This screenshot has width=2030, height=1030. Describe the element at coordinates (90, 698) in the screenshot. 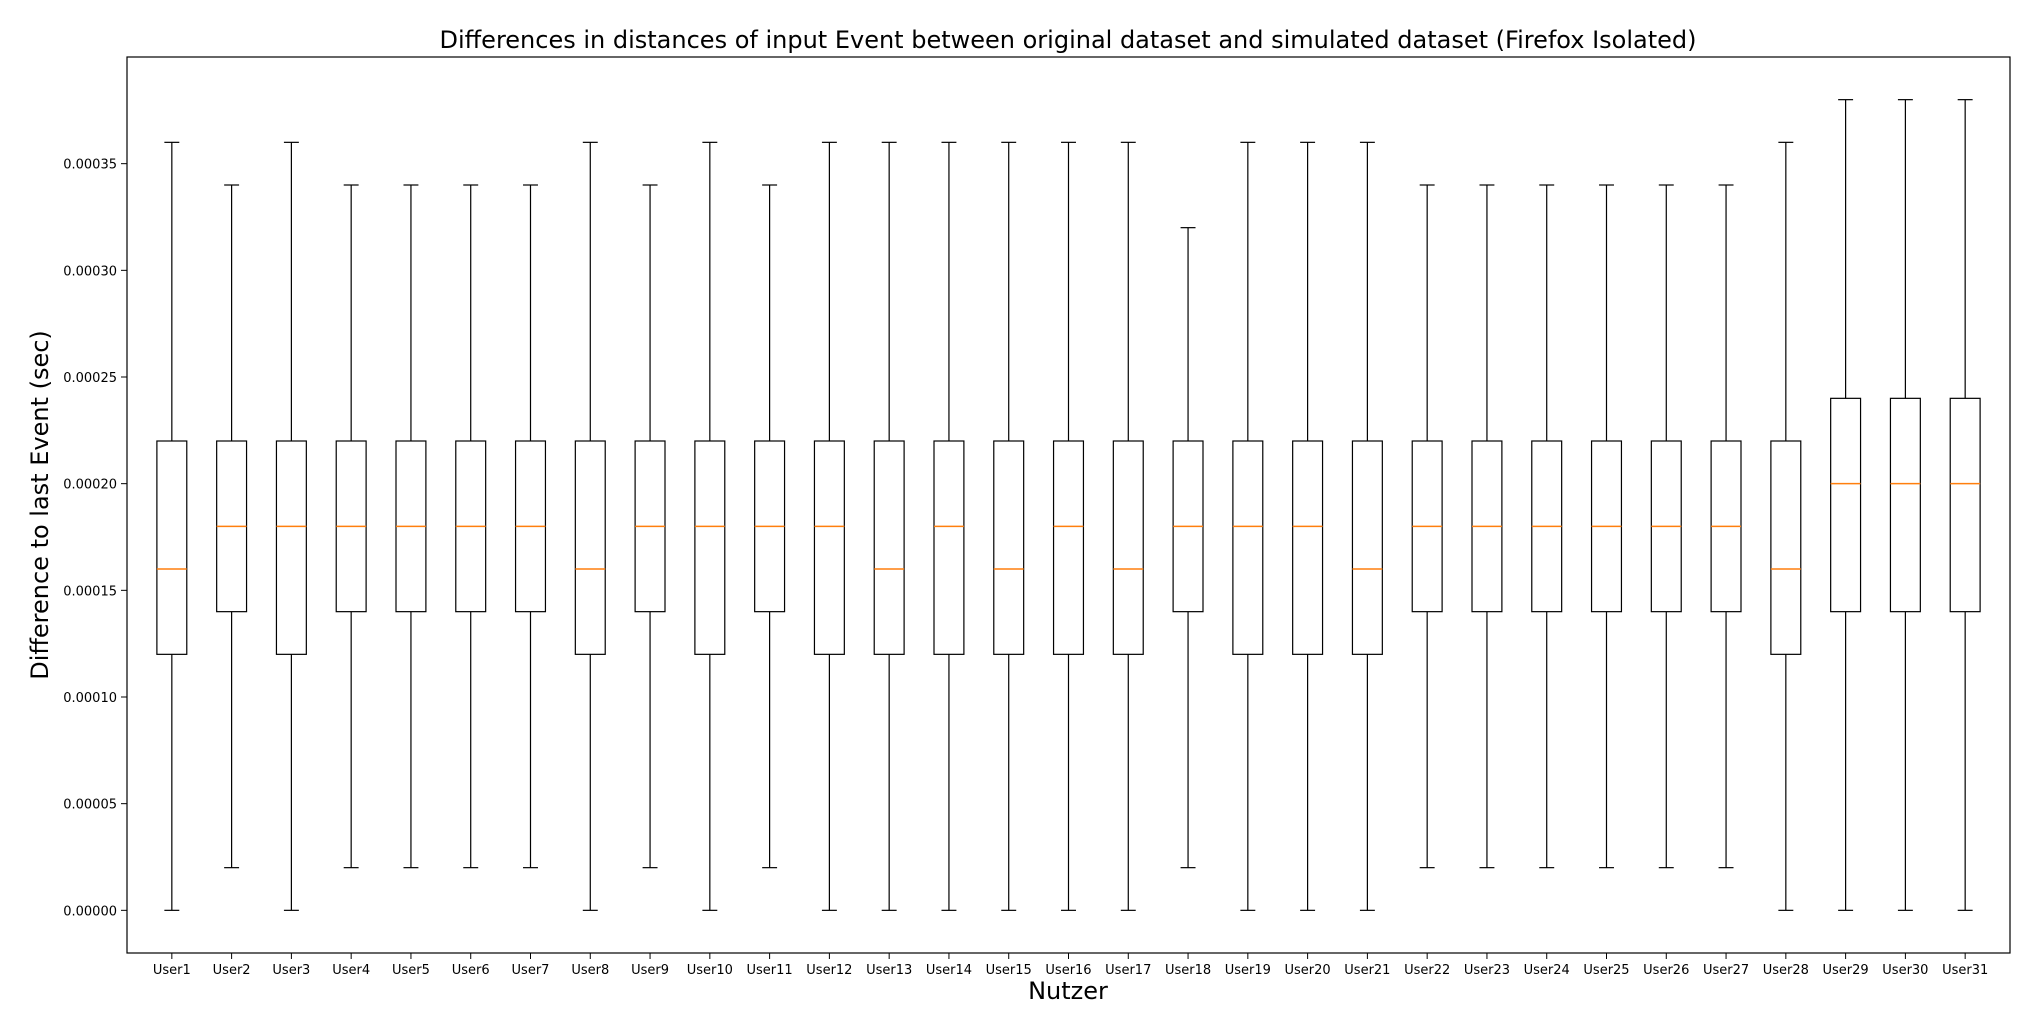

I see `y-tick-label: 0.00010` at that location.